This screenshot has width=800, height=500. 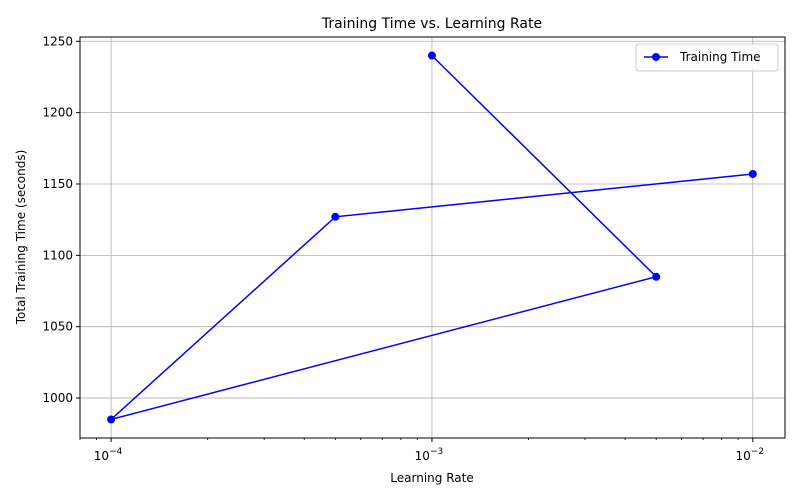 I want to click on x-tick-label: 10⁻⁴, so click(x=108, y=455).